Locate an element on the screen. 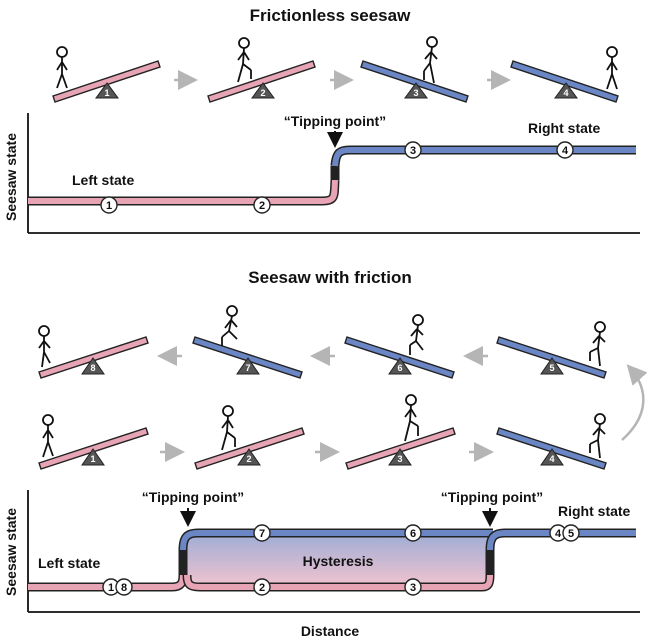 Image resolution: width=660 pixels, height=641 pixels. bottom-tipping-point-left-label: “Tipping point” is located at coordinates (193, 497).